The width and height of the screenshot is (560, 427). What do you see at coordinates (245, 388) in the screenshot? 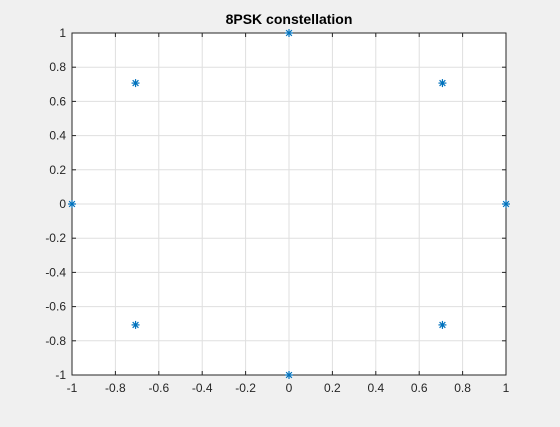
I see `x-tick-label: -0.2` at bounding box center [245, 388].